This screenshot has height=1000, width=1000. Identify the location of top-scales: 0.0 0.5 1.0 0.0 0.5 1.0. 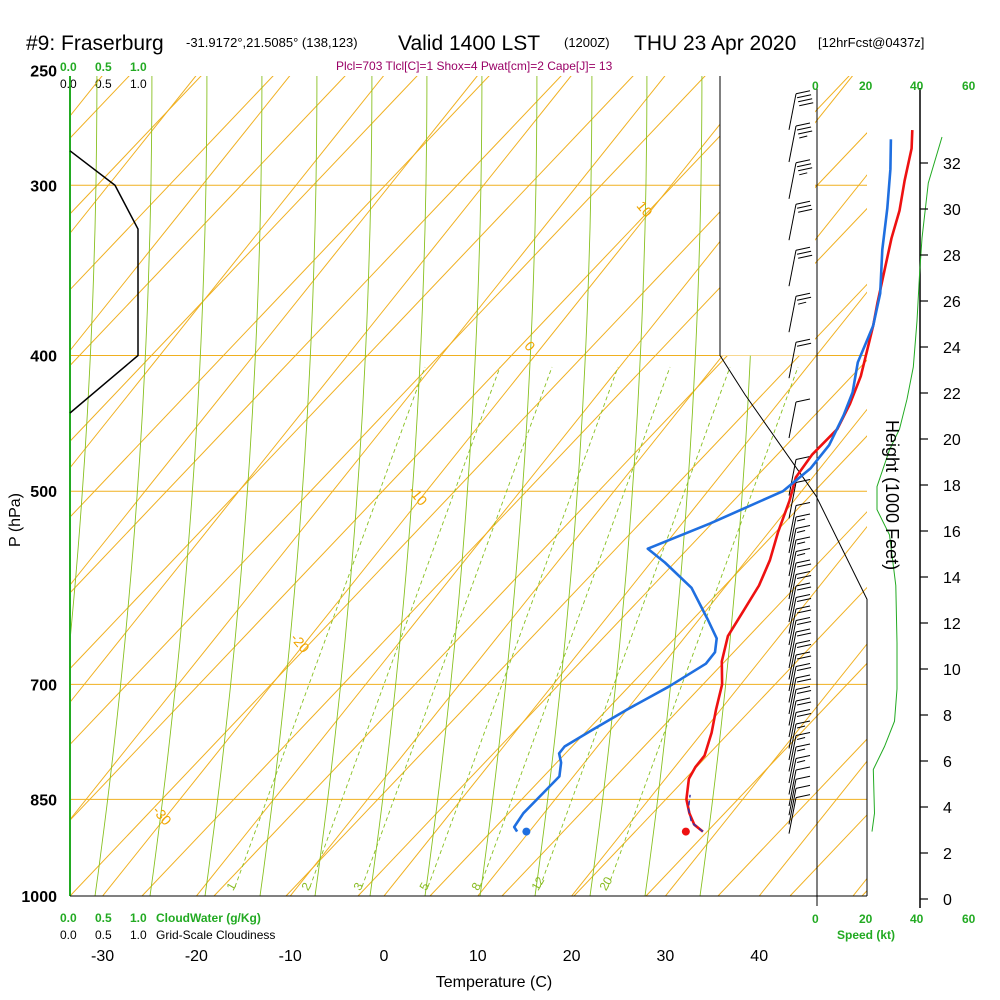
(103, 75).